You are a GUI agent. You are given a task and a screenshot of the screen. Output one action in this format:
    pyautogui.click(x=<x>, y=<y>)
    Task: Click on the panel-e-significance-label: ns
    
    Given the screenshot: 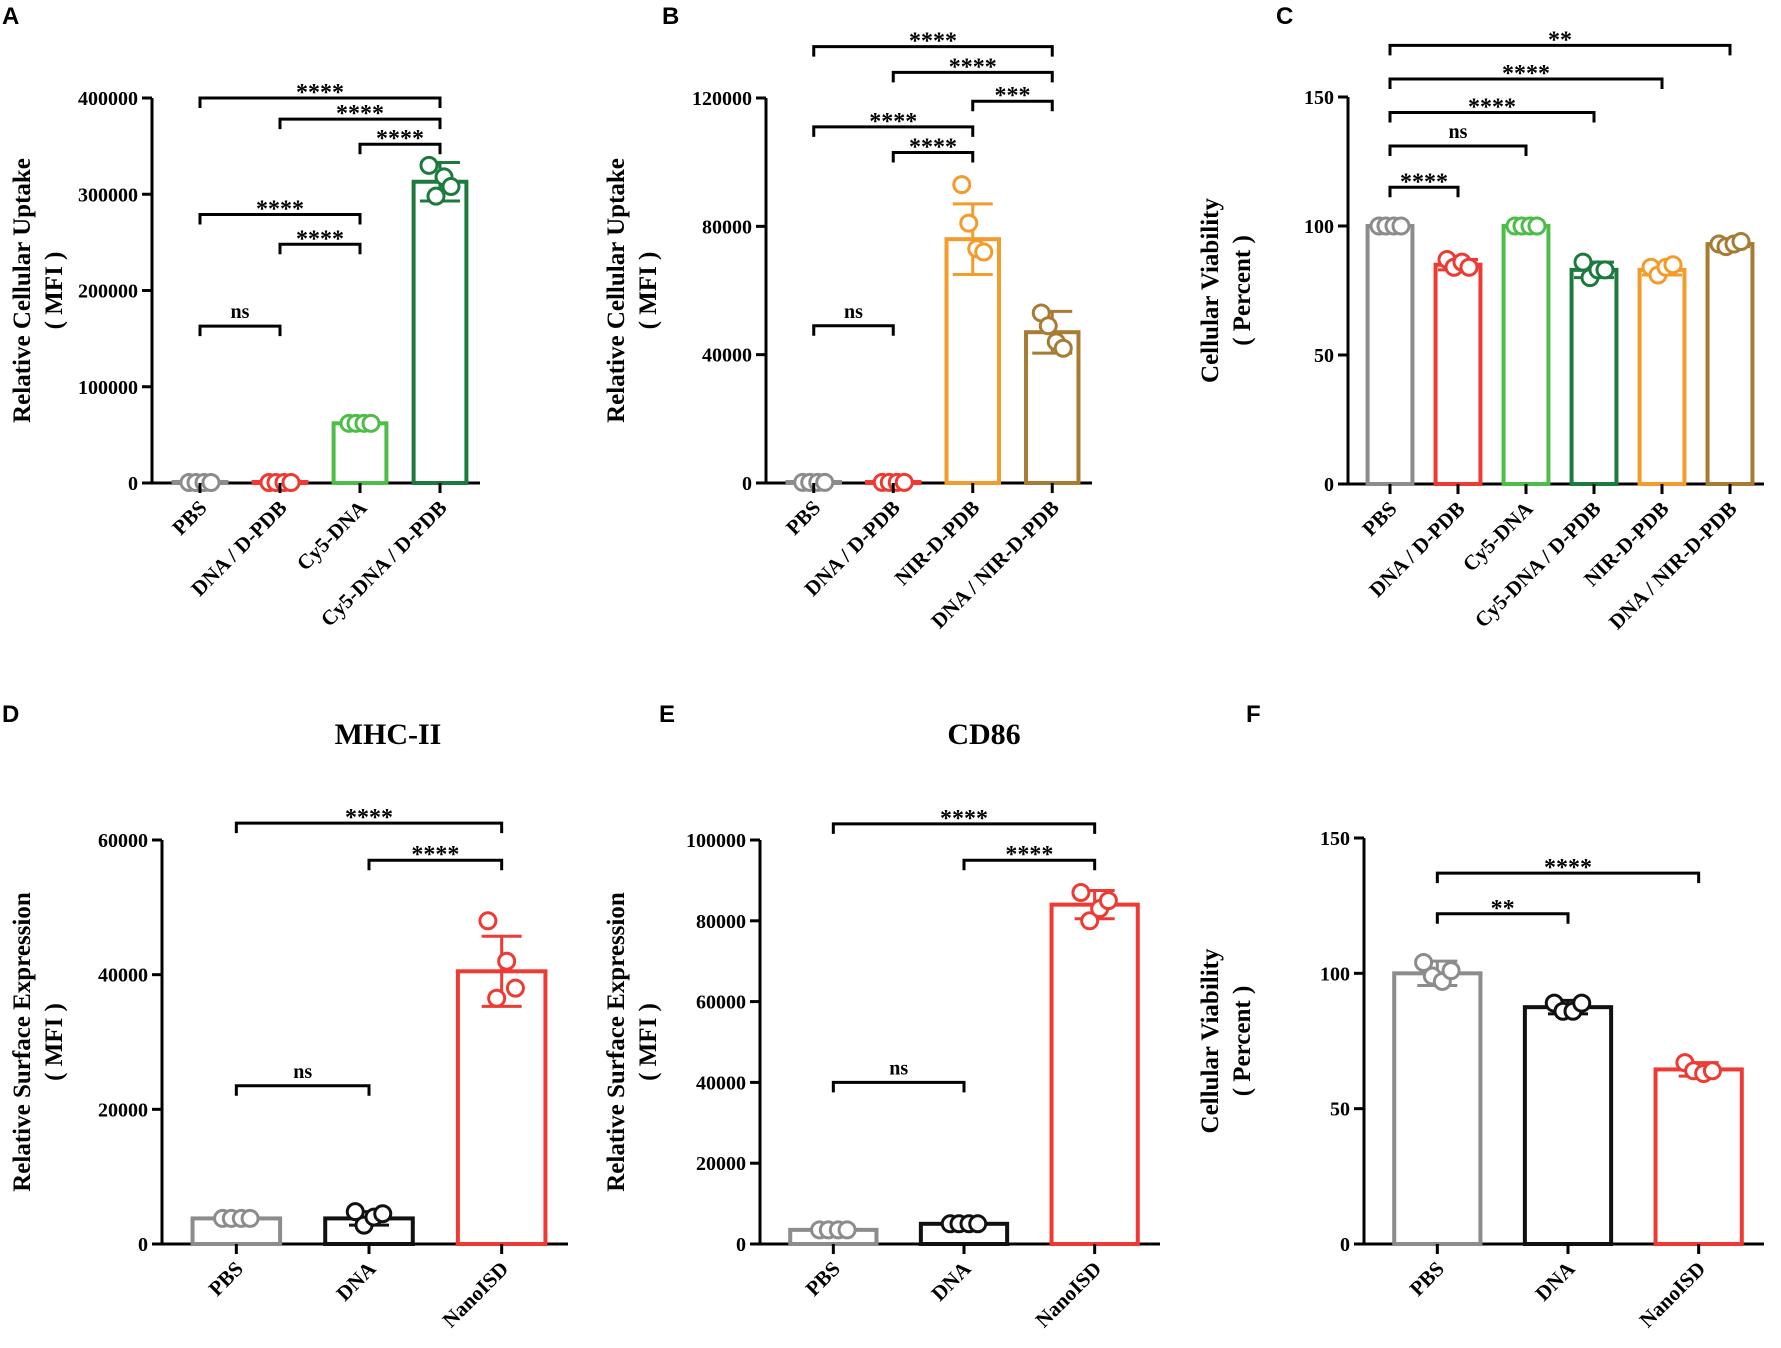 What is the action you would take?
    pyautogui.click(x=898, y=1068)
    